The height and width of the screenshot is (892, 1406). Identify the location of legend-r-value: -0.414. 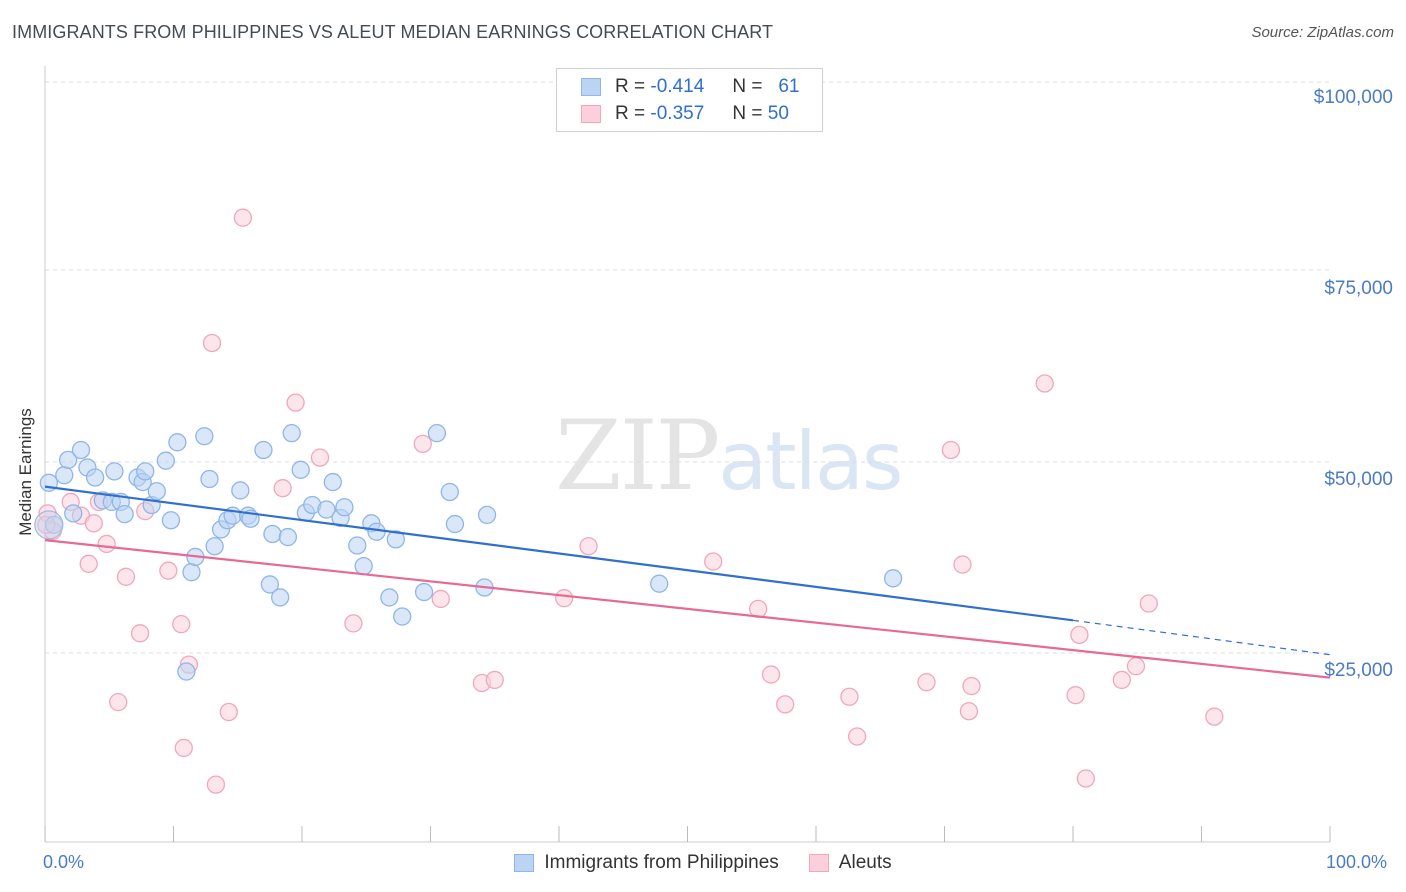
(677, 86).